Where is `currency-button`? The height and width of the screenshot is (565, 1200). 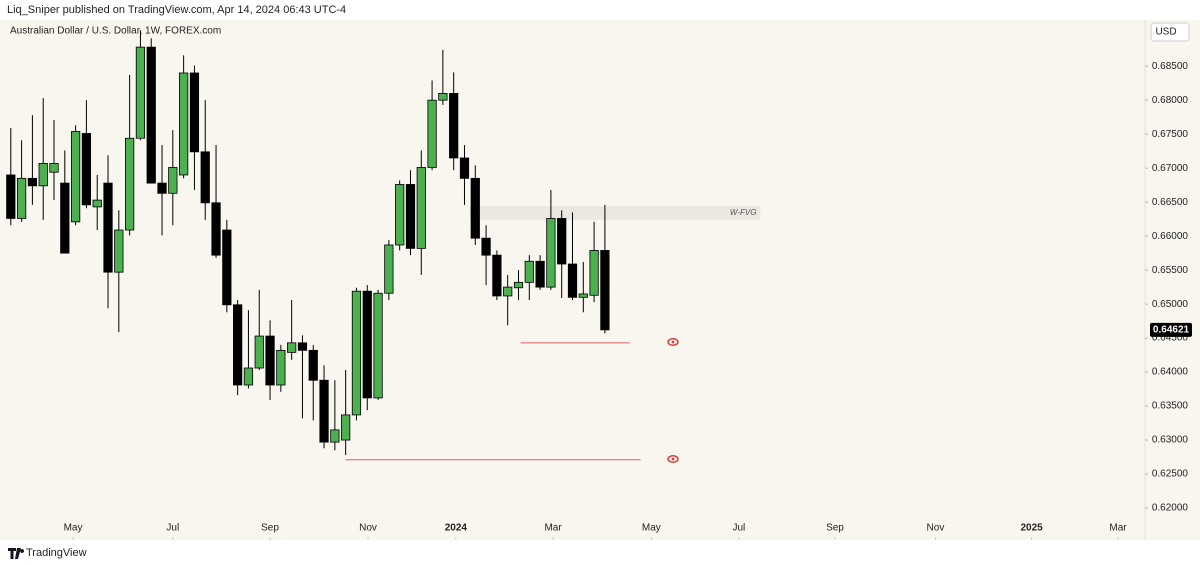 currency-button is located at coordinates (1170, 32).